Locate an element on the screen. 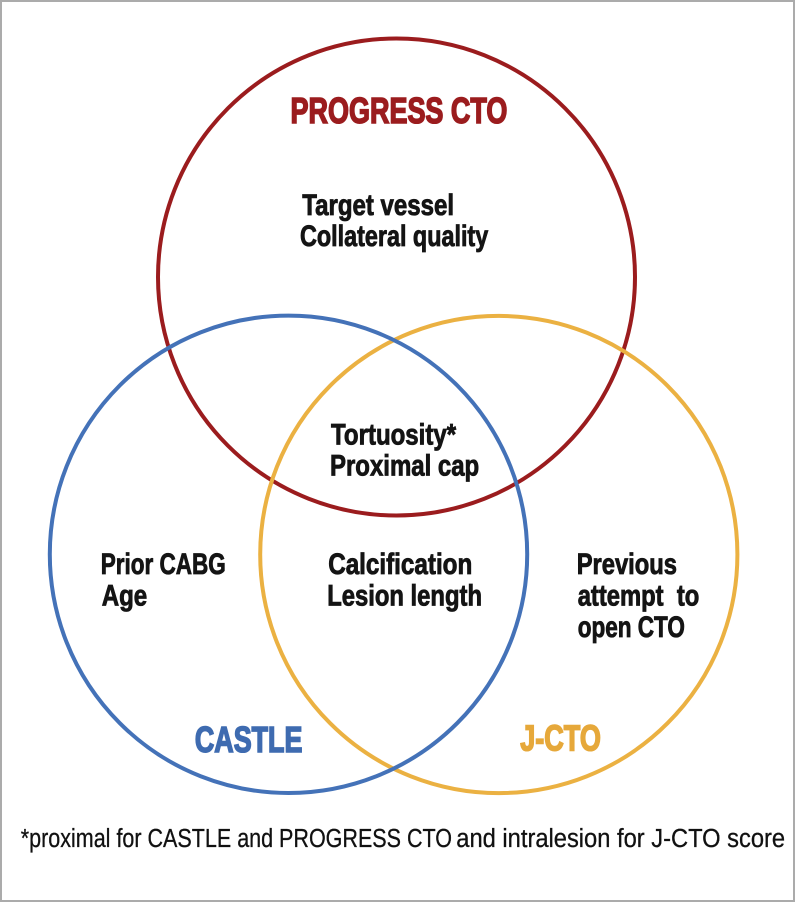  svg-text: Age is located at coordinates (125, 597).